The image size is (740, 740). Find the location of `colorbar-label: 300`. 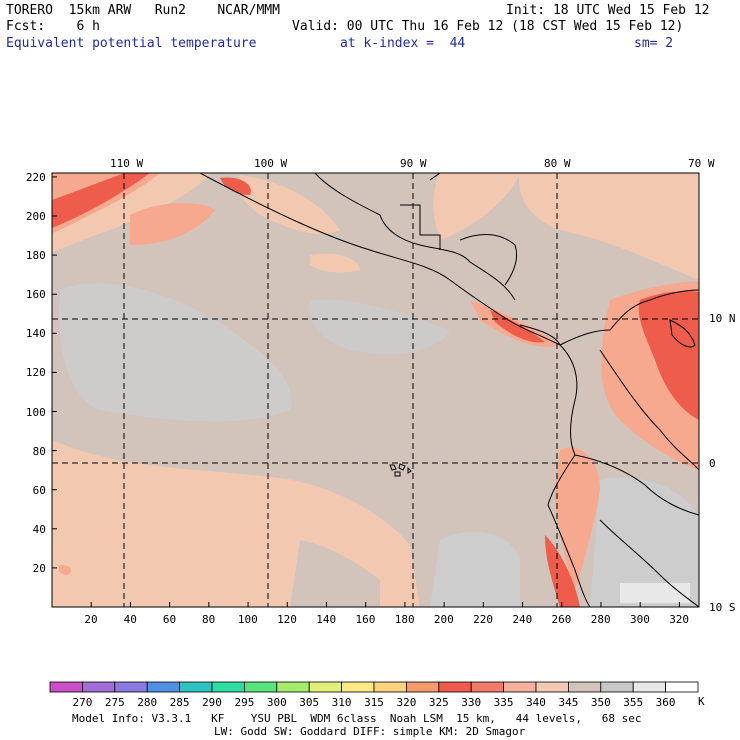

colorbar-label: 300 is located at coordinates (276, 702).